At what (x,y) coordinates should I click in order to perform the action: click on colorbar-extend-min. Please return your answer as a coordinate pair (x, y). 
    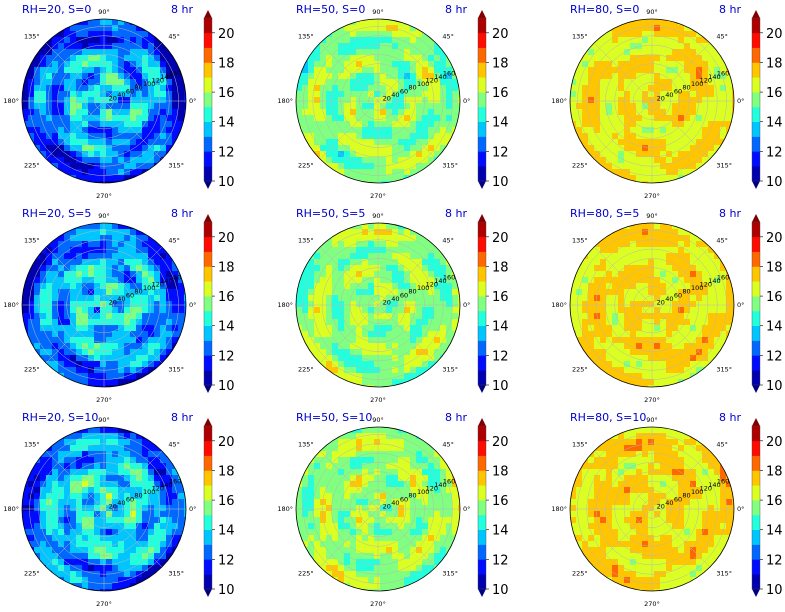
    Looking at the image, I should click on (208, 185).